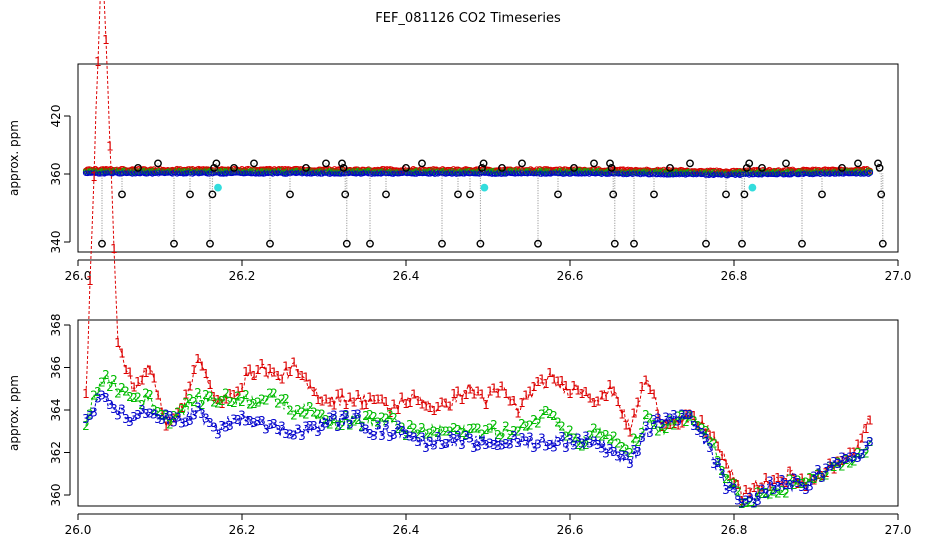 The width and height of the screenshot is (936, 545). What do you see at coordinates (56, 242) in the screenshot?
I see `top-y-tick-label: 340` at bounding box center [56, 242].